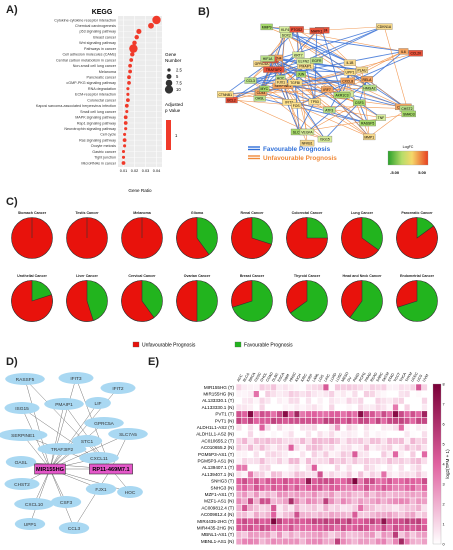  I want to click on lncrna-target-label: FJX1, so click(101, 490).